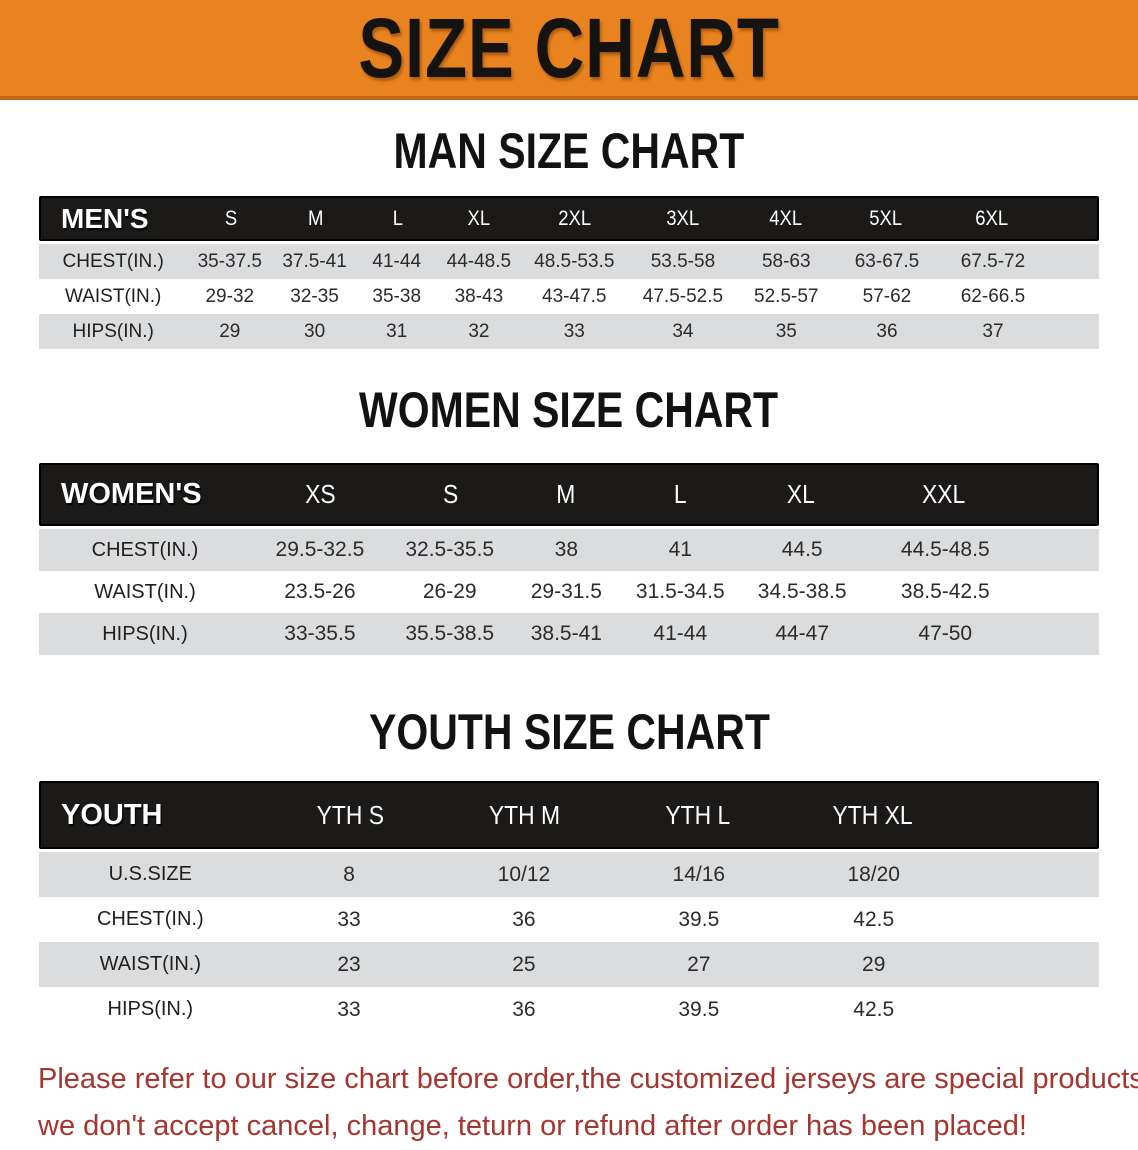 This screenshot has height=1150, width=1138. I want to click on youth-cell-value-text: 14/16, so click(699, 874).